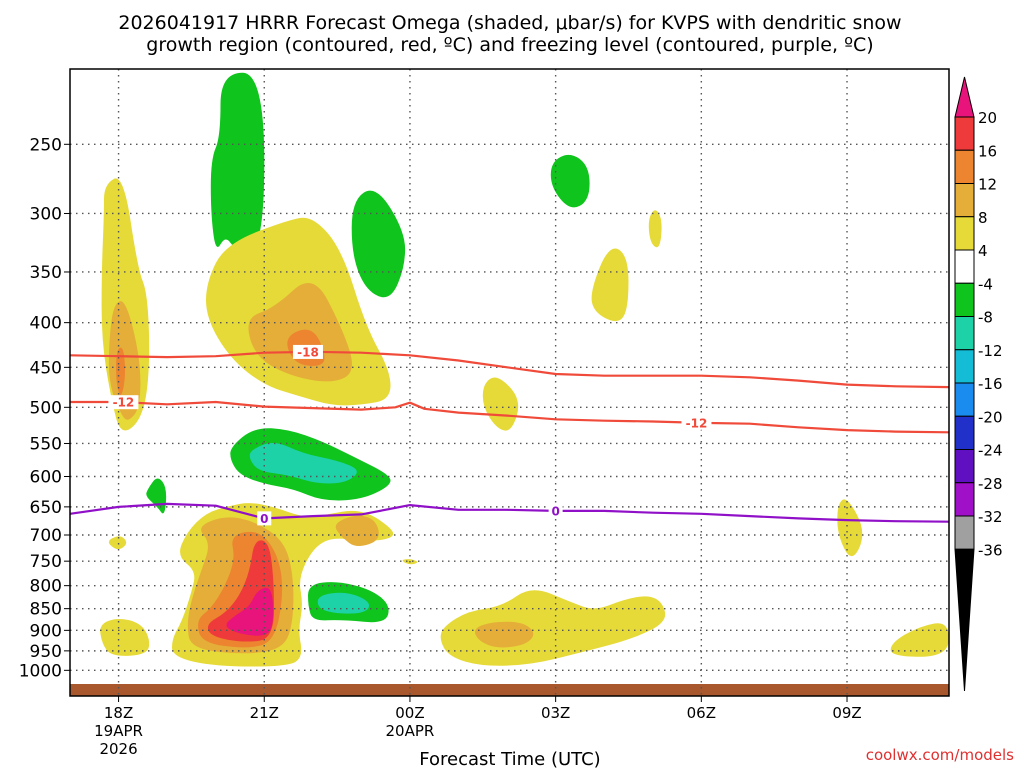 This screenshot has width=1024, height=768. What do you see at coordinates (118, 713) in the screenshot?
I see `x-tick-label-18Z: 18Z` at bounding box center [118, 713].